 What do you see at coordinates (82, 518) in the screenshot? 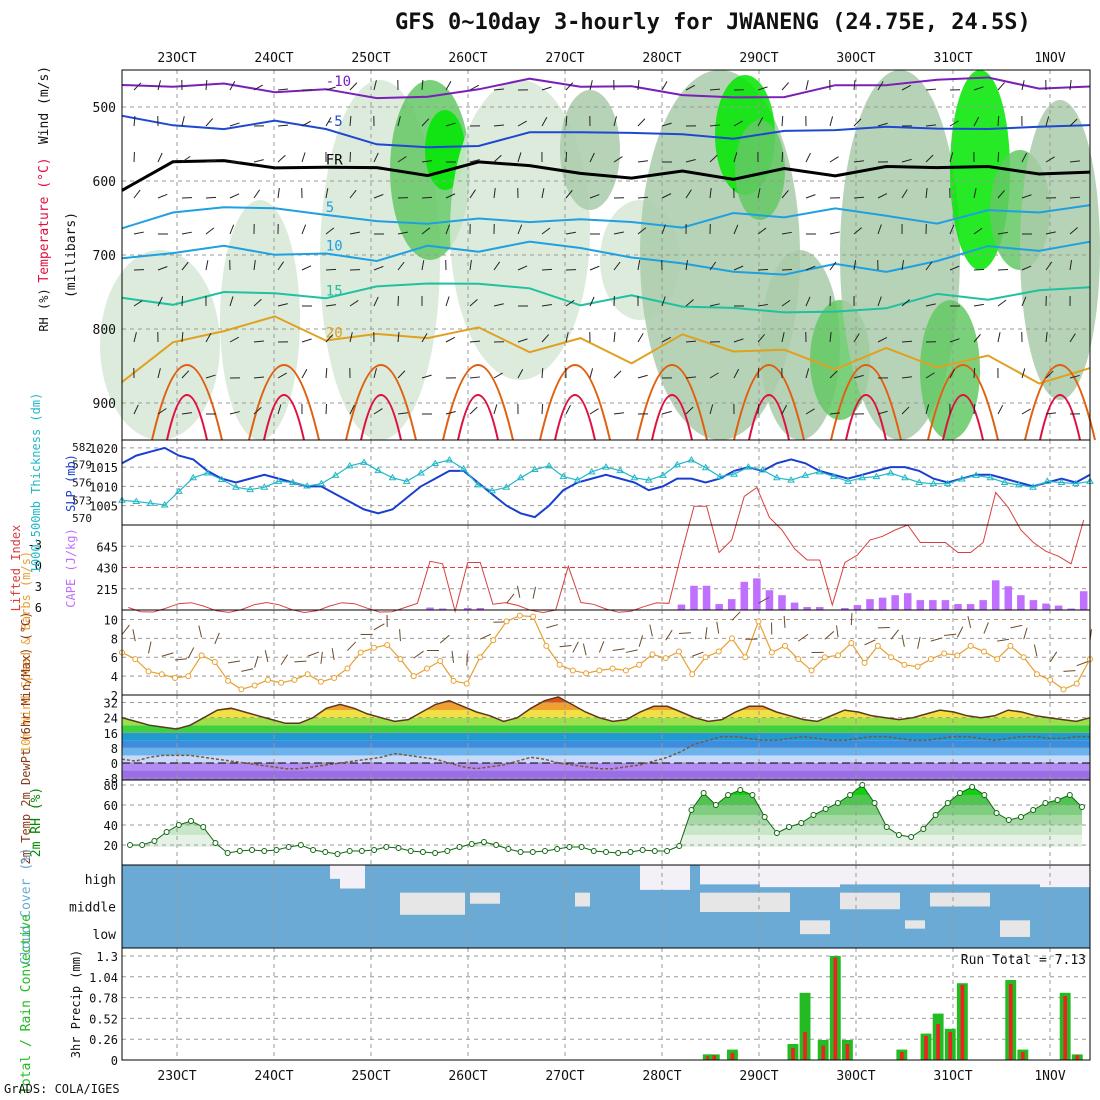
I see `thickness-y-tick: 570` at bounding box center [82, 518].